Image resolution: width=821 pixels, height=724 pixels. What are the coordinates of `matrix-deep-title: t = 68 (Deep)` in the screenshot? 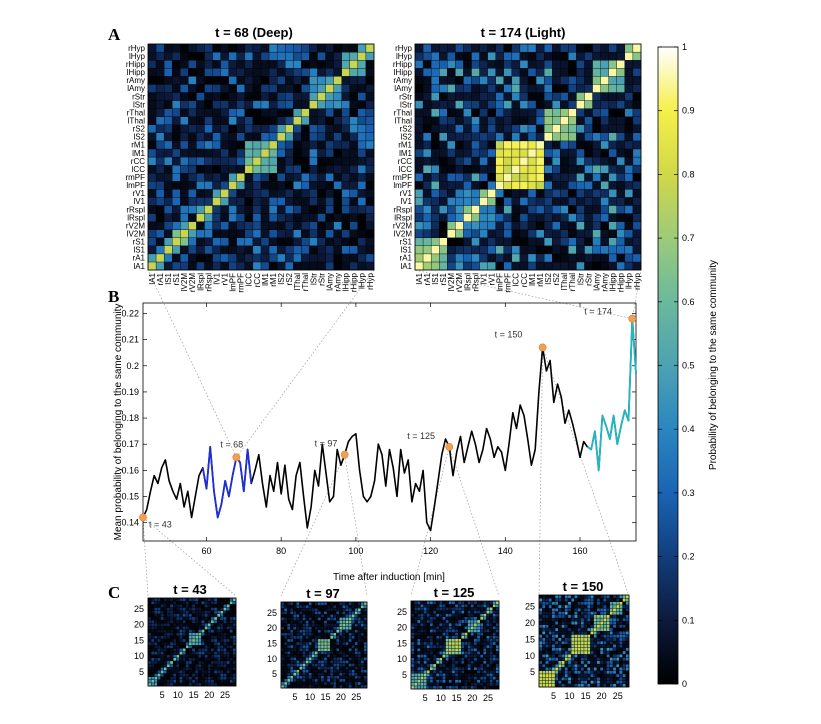 It's located at (254, 32).